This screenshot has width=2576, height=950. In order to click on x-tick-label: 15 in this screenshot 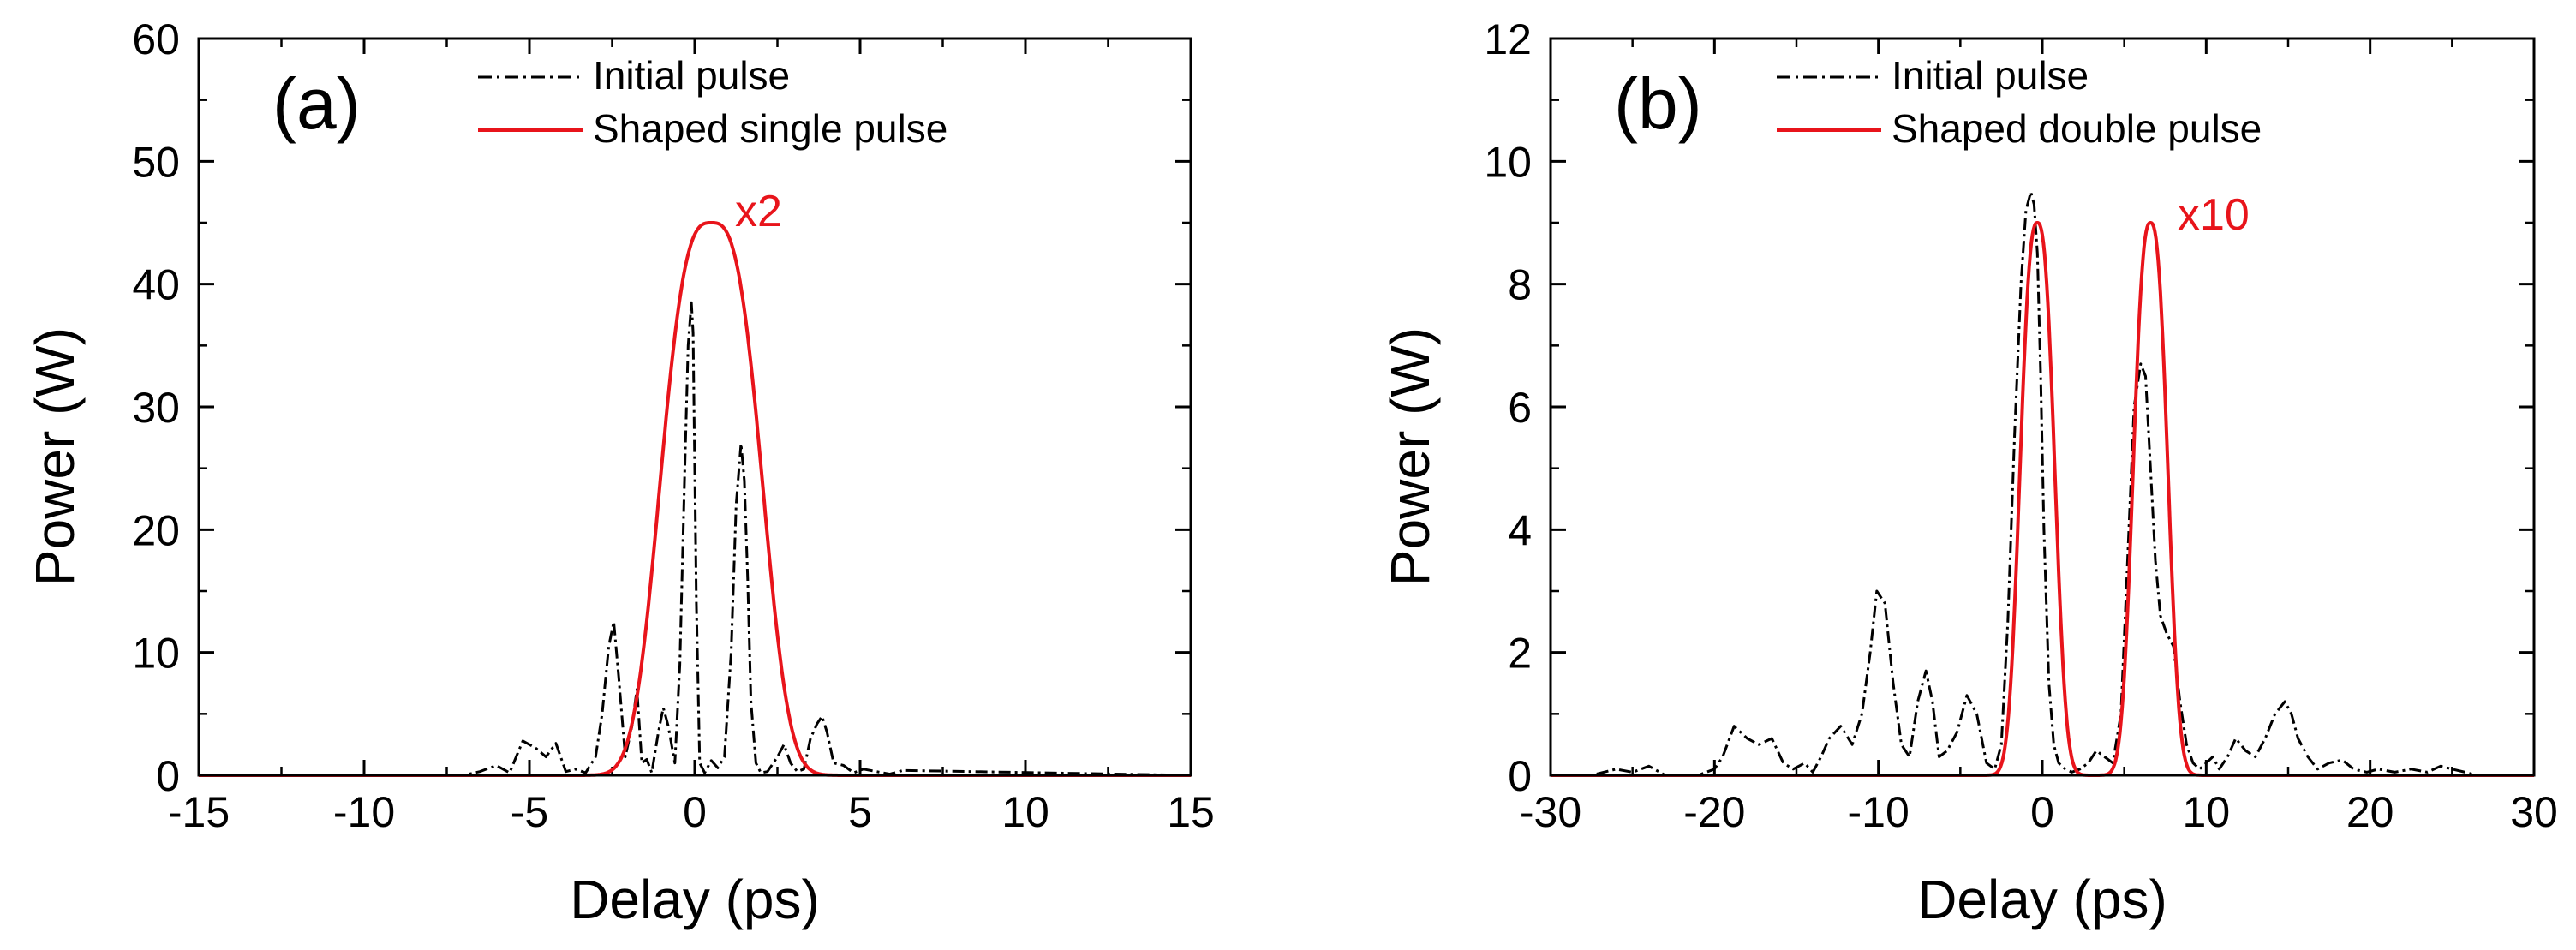, I will do `click(1191, 812)`.